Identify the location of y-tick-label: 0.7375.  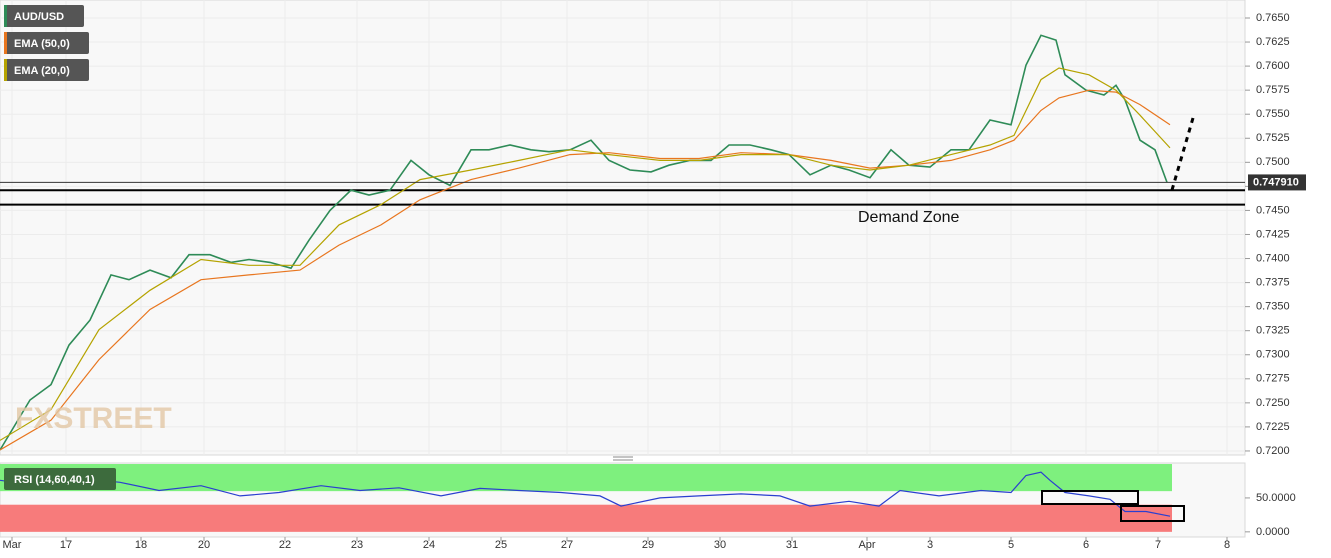
(1273, 282).